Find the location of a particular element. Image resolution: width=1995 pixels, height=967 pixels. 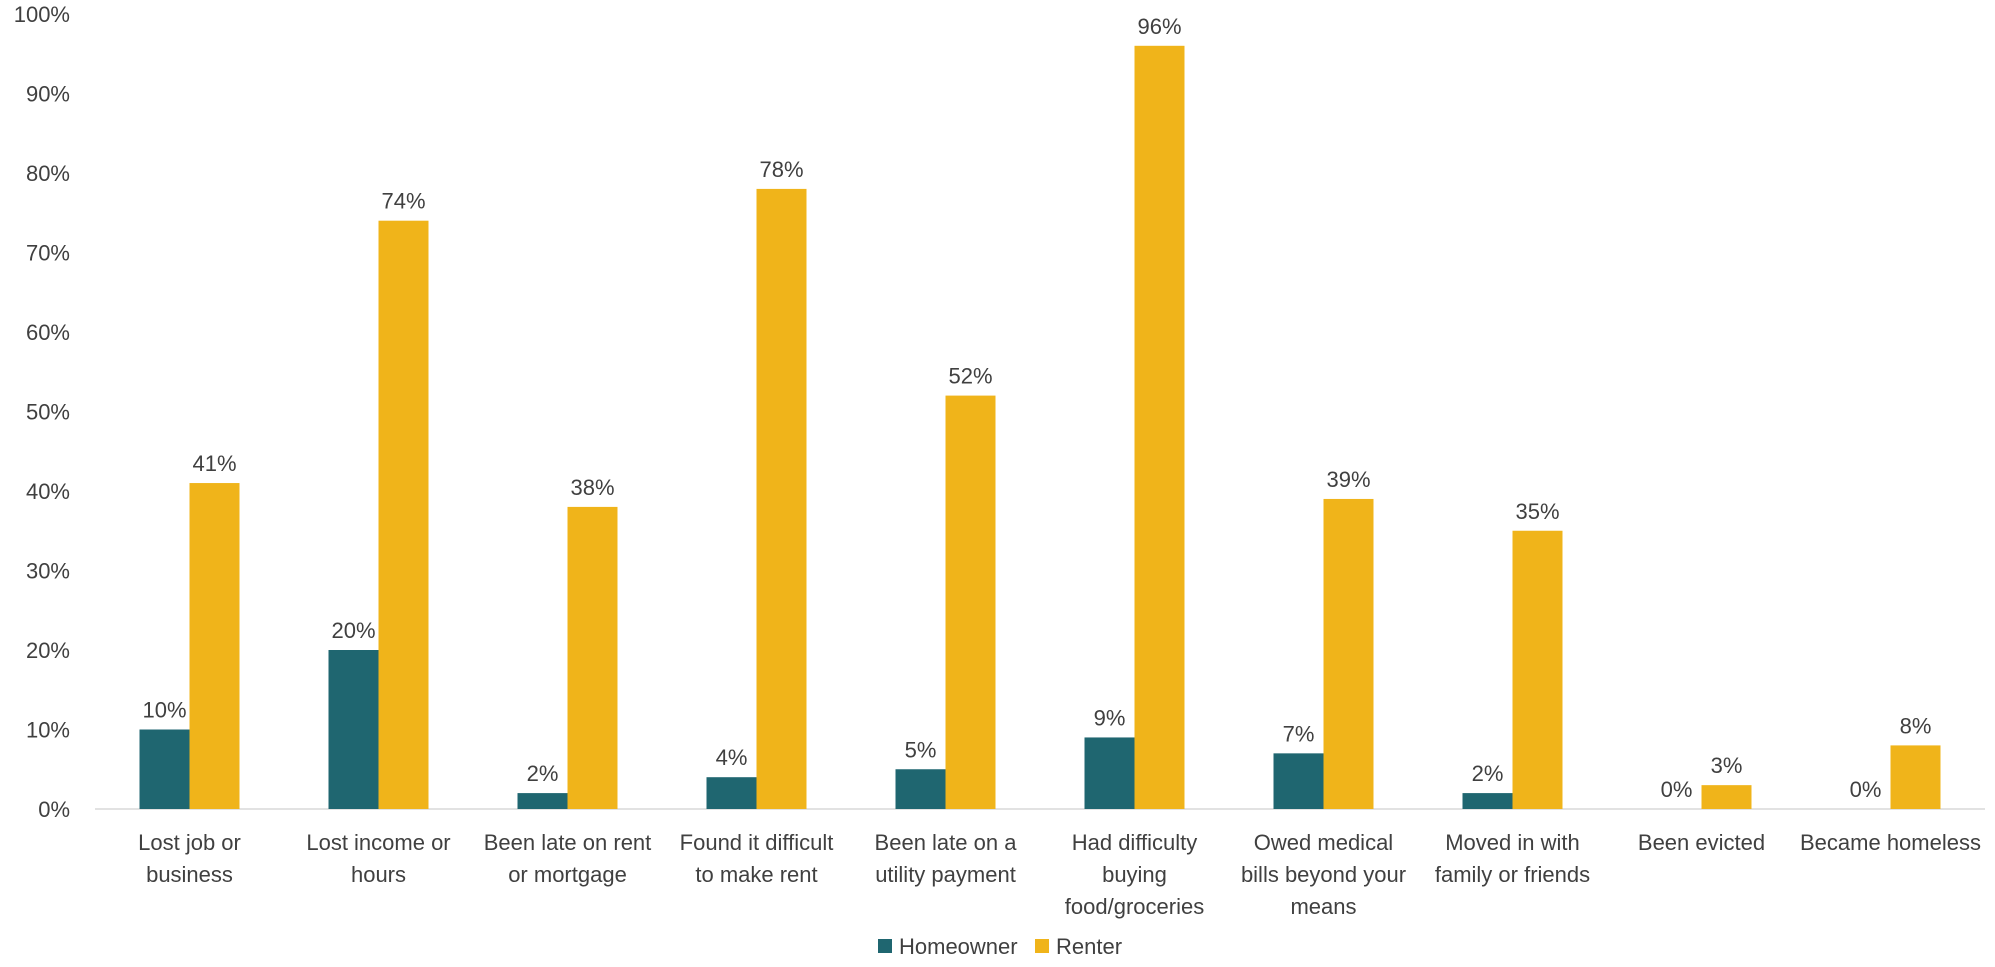

category-label-line: Been evicted is located at coordinates (1701, 842).